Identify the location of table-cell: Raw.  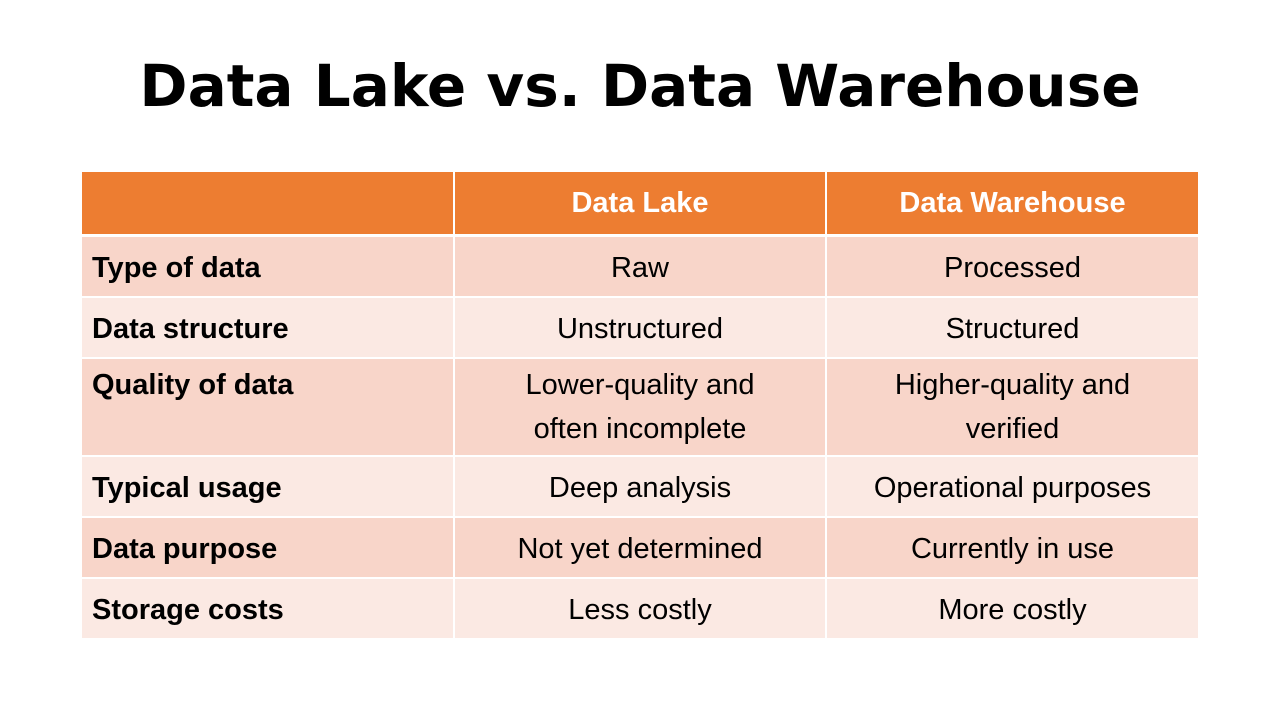
(640, 266).